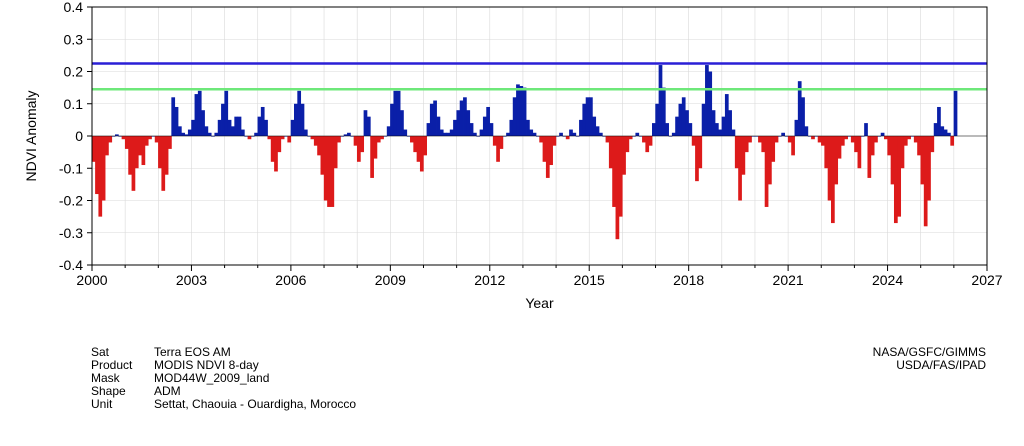  Describe the element at coordinates (489, 280) in the screenshot. I see `x-tick-label: 2012` at that location.